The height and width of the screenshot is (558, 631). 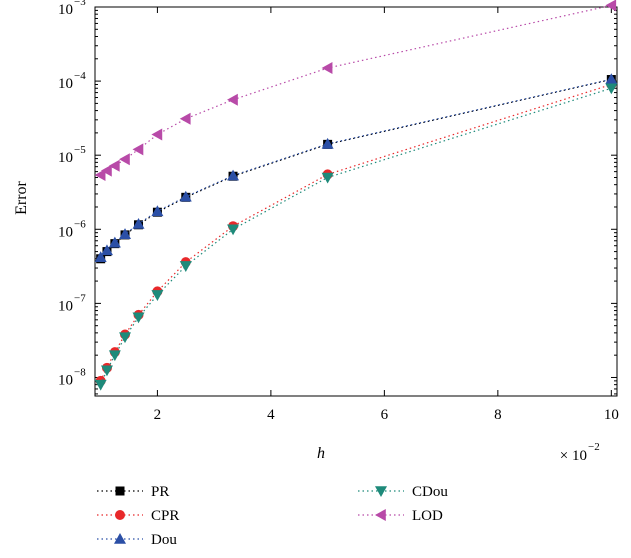 I want to click on y-tick-exp: −6, so click(x=80, y=224).